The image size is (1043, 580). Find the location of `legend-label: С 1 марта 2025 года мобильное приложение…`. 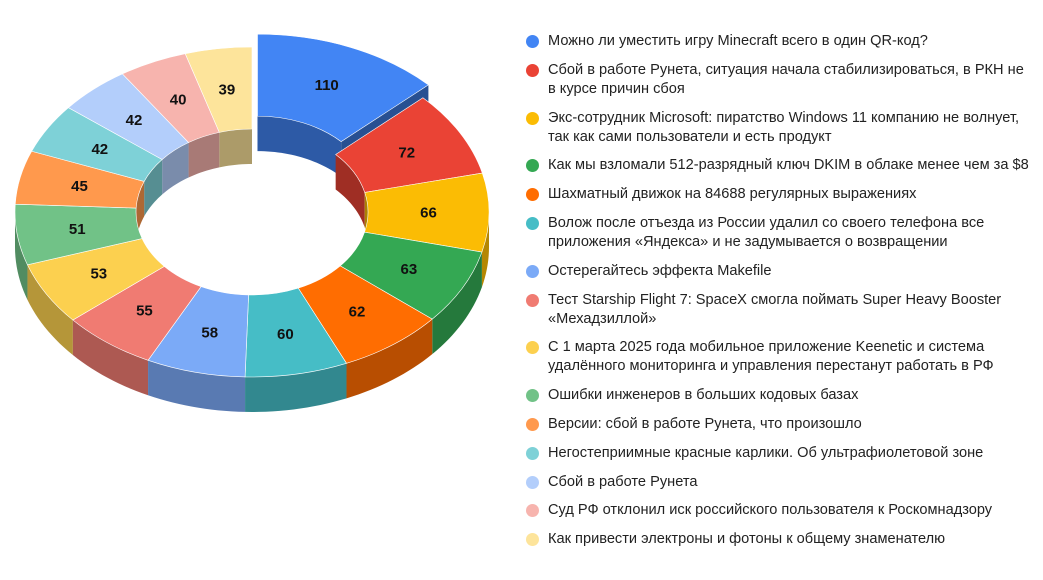

legend-label: С 1 марта 2025 года мобильное приложение… is located at coordinates (771, 357).